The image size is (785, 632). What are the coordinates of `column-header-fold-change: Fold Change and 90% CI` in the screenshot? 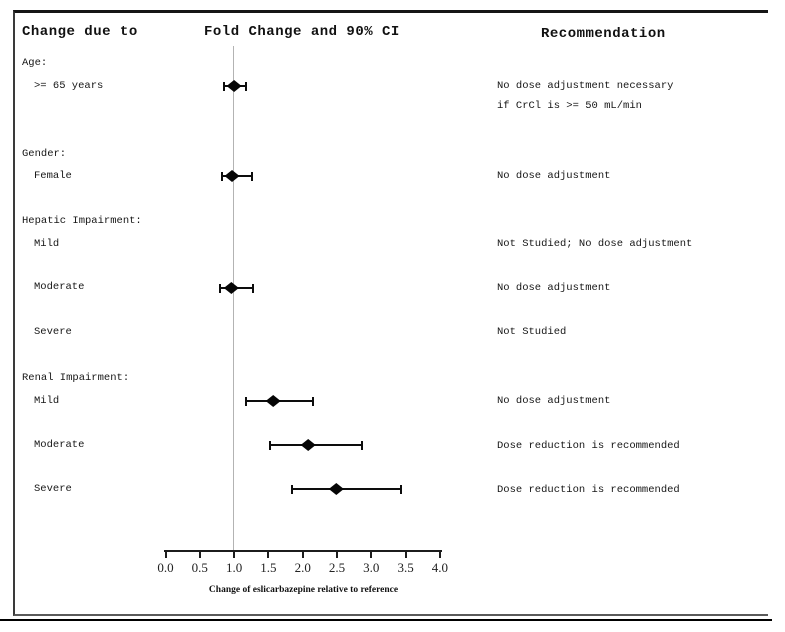 It's located at (302, 32).